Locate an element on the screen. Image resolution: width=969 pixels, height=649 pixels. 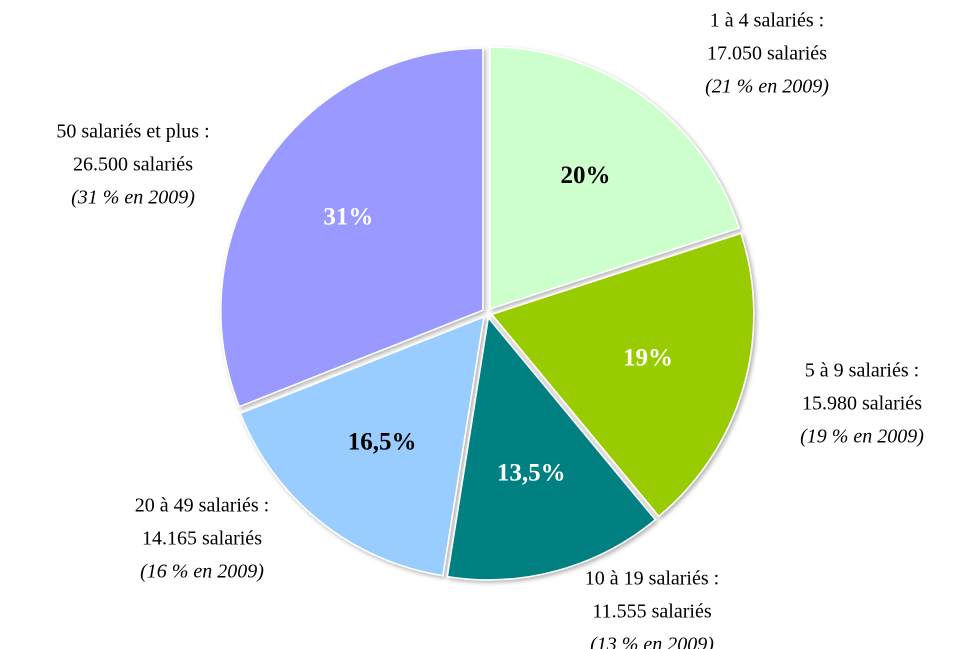
category-note: (19 % en 2009) is located at coordinates (862, 437).